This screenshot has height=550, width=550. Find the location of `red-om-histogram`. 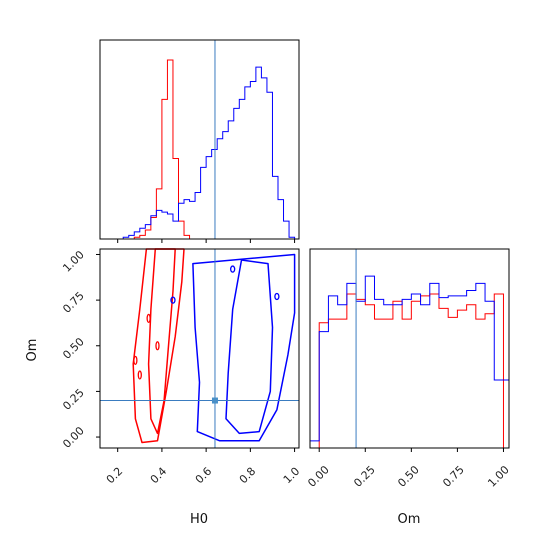

red-om-histogram is located at coordinates (409, 371).